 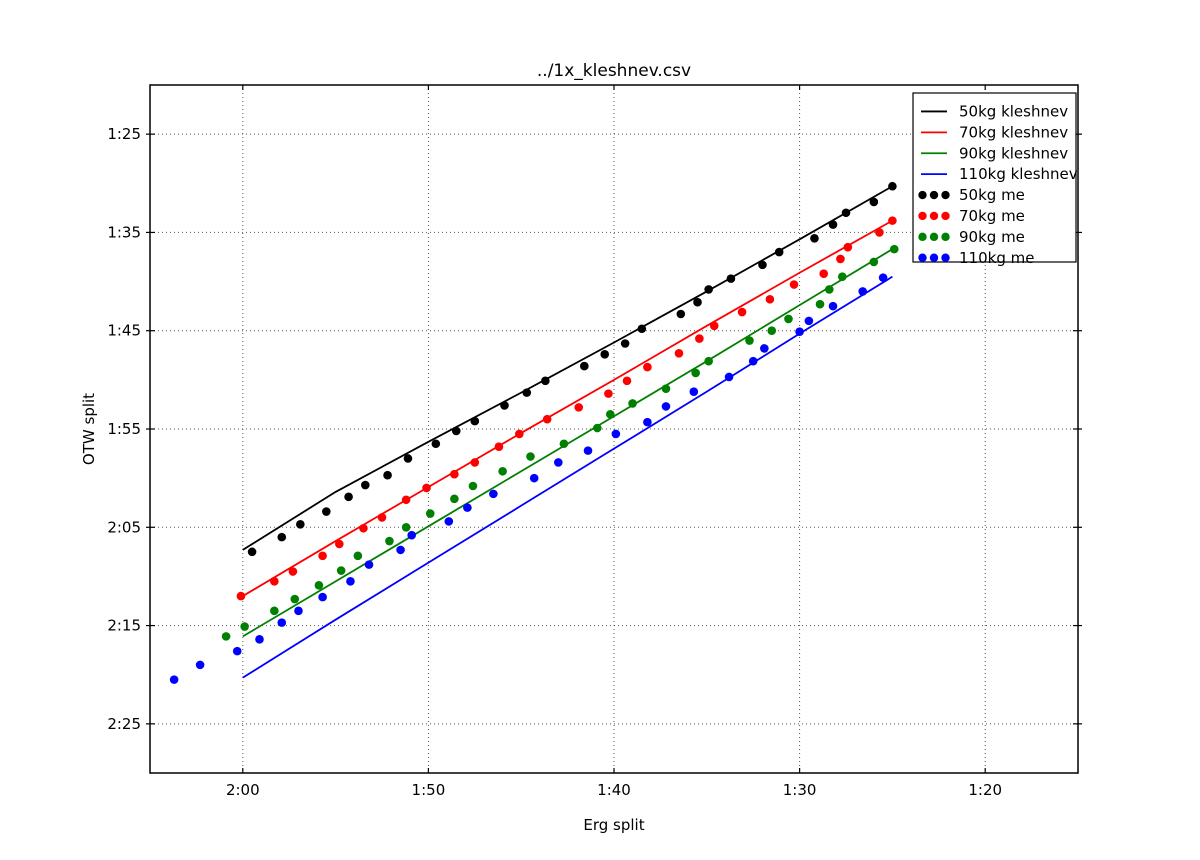 What do you see at coordinates (1013, 132) in the screenshot?
I see `legend-label: 70kg kleshnev` at bounding box center [1013, 132].